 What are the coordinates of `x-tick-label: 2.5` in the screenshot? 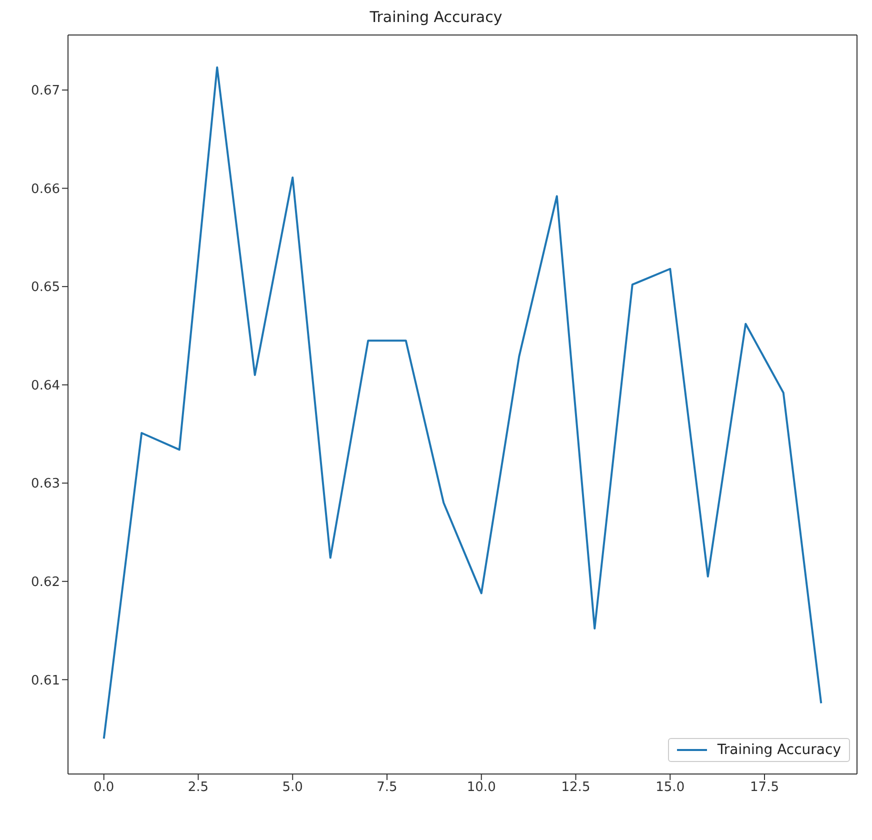 It's located at (198, 788).